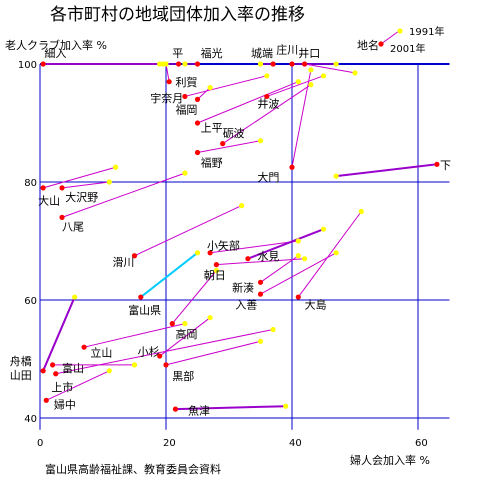 This screenshot has width=480, height=480. Describe the element at coordinates (133, 469) in the screenshot. I see `source-note: 富山県高齢福祉課、教育委員会資料` at that location.